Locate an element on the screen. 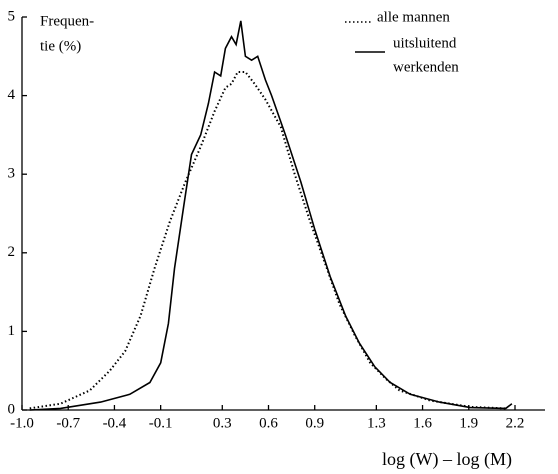 Image resolution: width=558 pixels, height=474 pixels. y-tick-label: 5 is located at coordinates (12, 16).